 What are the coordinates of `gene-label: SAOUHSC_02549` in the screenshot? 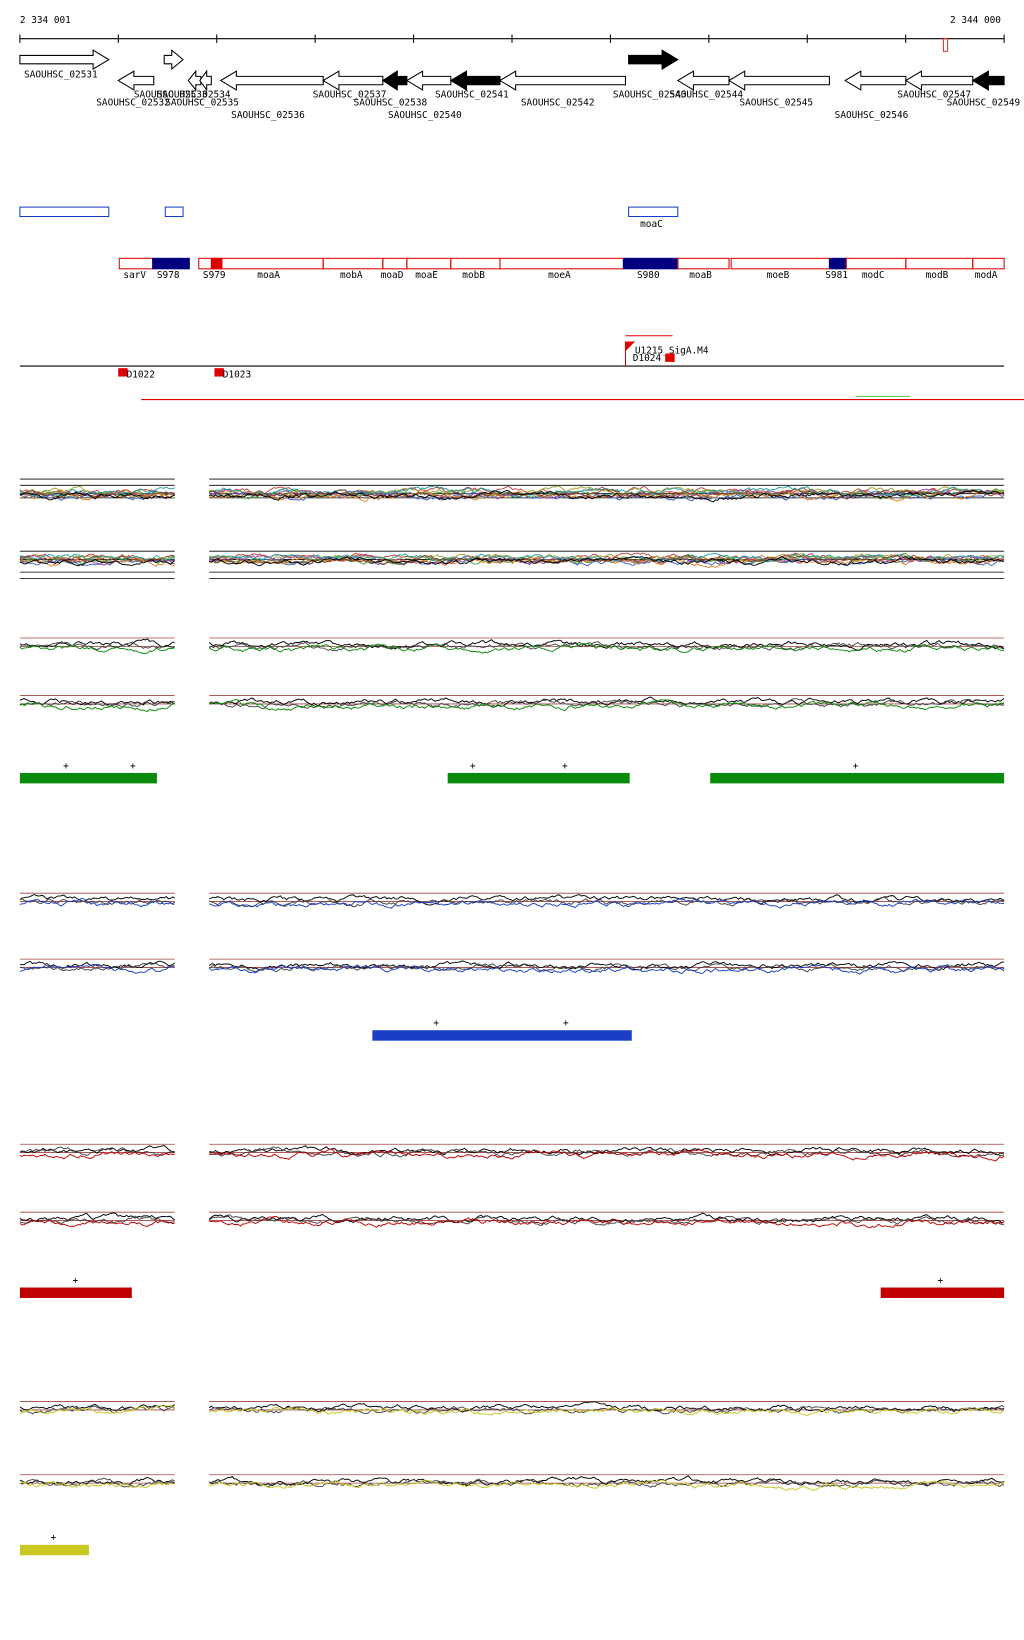 It's located at (984, 103).